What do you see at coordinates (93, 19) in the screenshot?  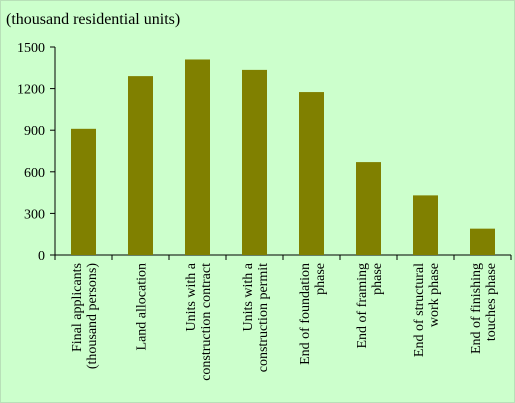 I see `chart-title: (thousand residential units)` at bounding box center [93, 19].